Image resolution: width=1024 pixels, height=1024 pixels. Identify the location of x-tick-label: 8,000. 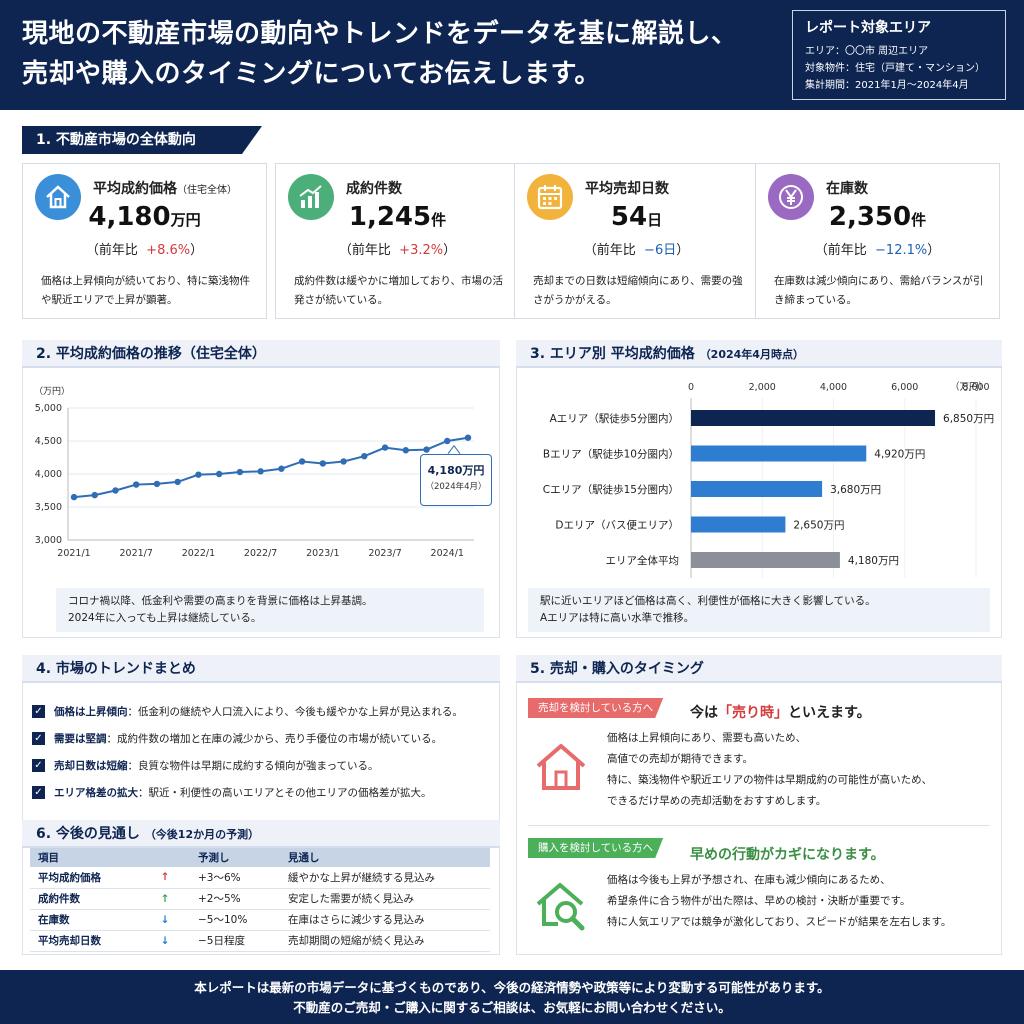
(975, 387).